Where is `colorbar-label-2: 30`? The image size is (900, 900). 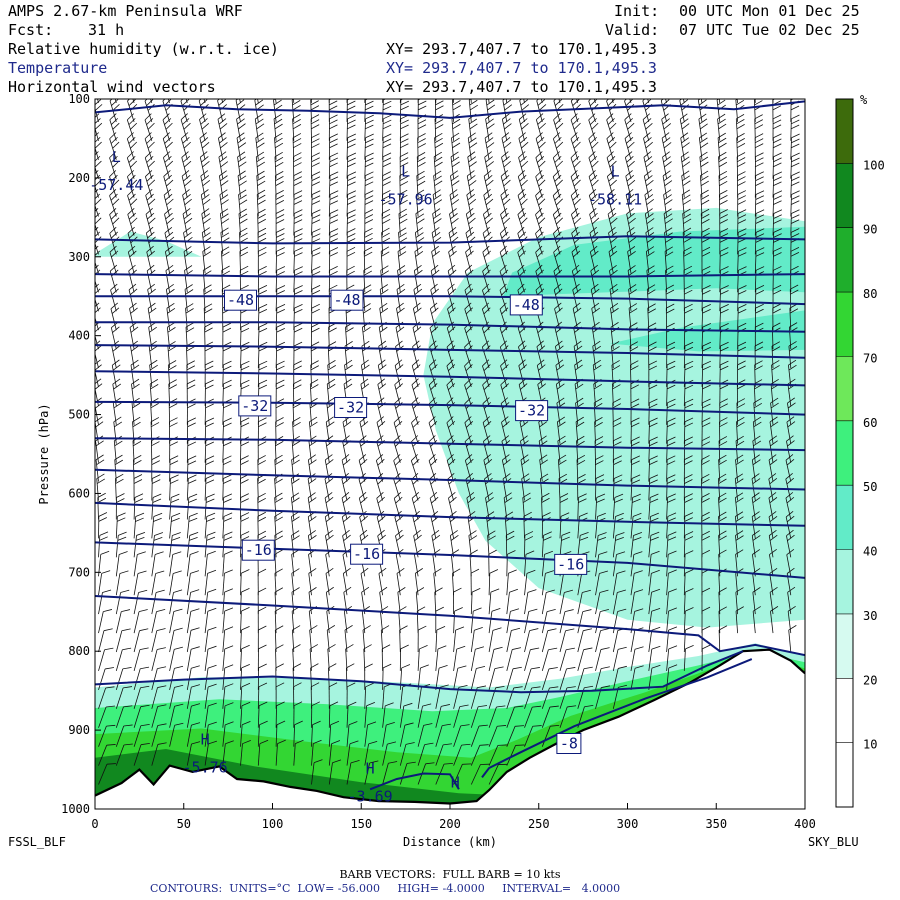
colorbar-label-2: 30 is located at coordinates (870, 616).